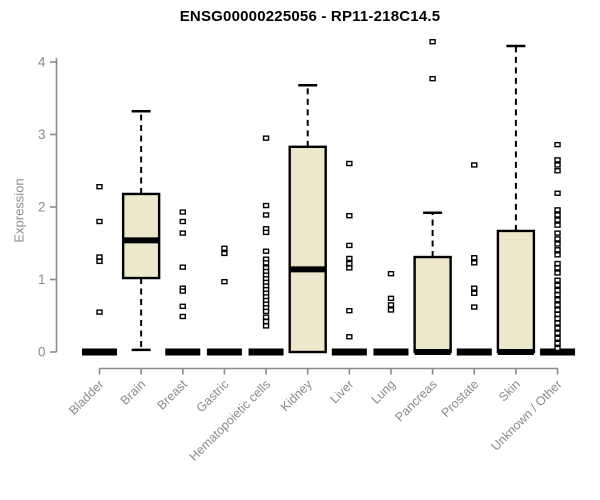  I want to click on y-tick-label: 2, so click(42, 207).